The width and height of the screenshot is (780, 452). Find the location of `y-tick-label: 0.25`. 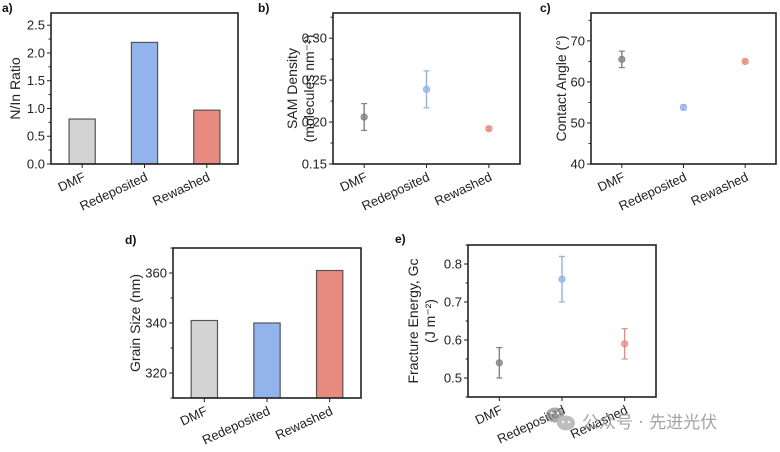

y-tick-label: 0.25 is located at coordinates (314, 80).